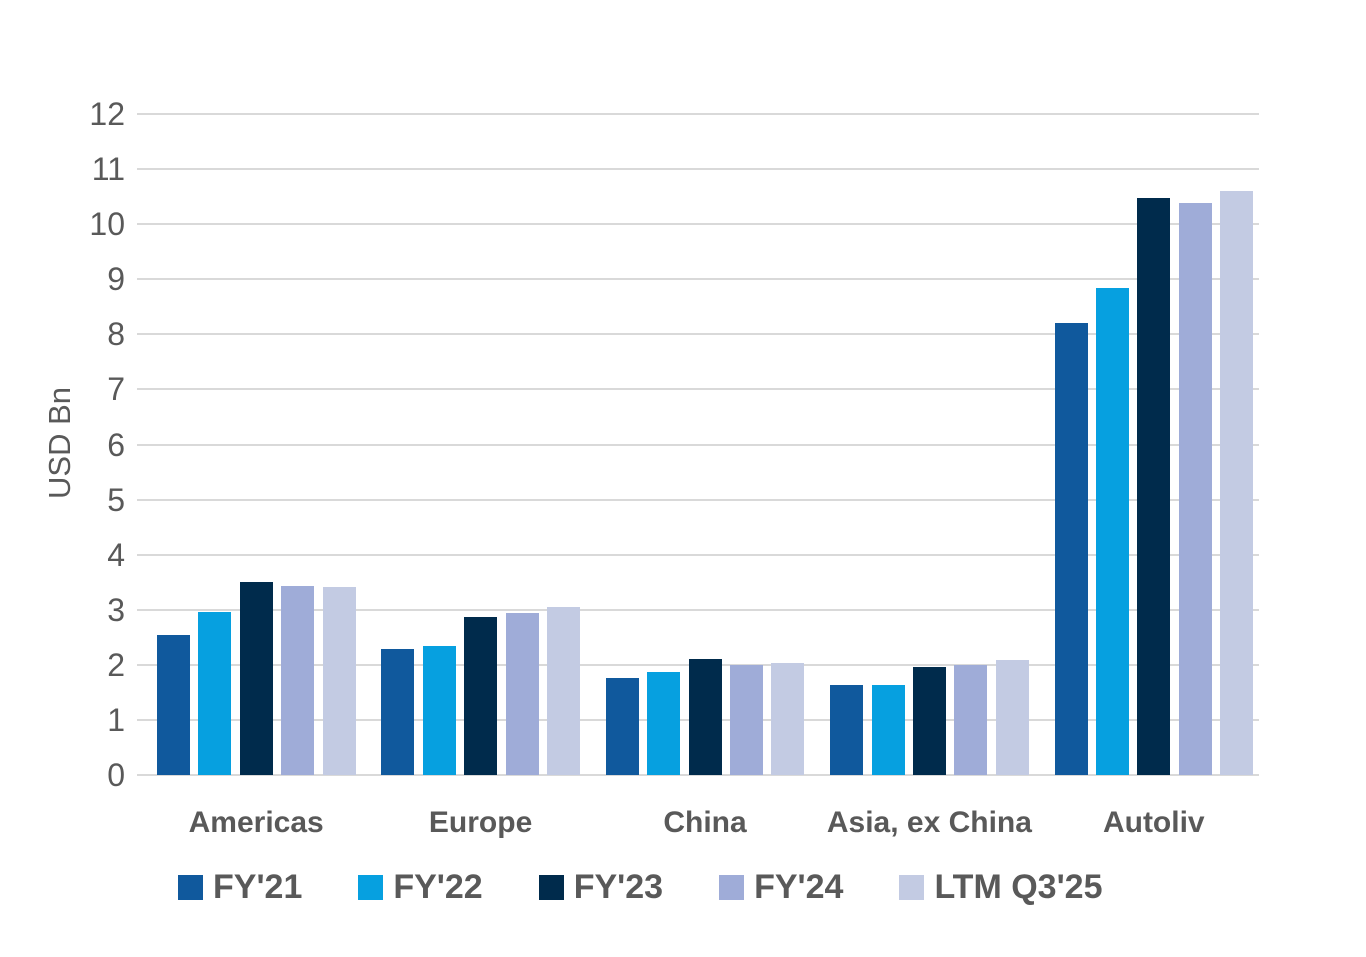  I want to click on y-tick-label: 12, so click(107, 114).